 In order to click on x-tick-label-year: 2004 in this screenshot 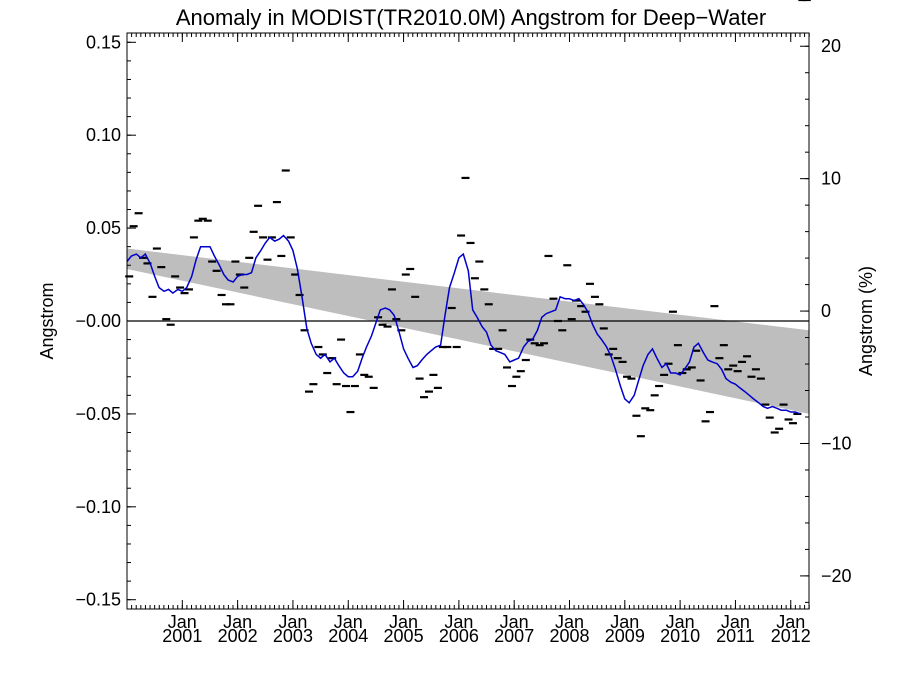, I will do `click(348, 636)`.